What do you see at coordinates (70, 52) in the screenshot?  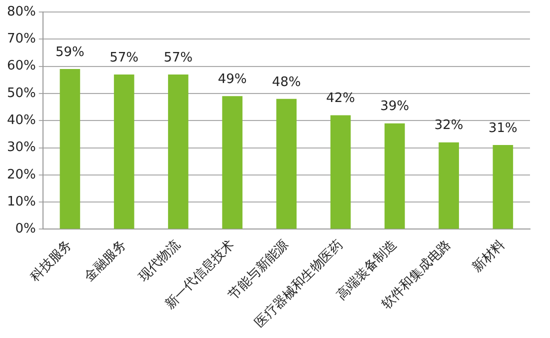 I see `data-label: 59%` at bounding box center [70, 52].